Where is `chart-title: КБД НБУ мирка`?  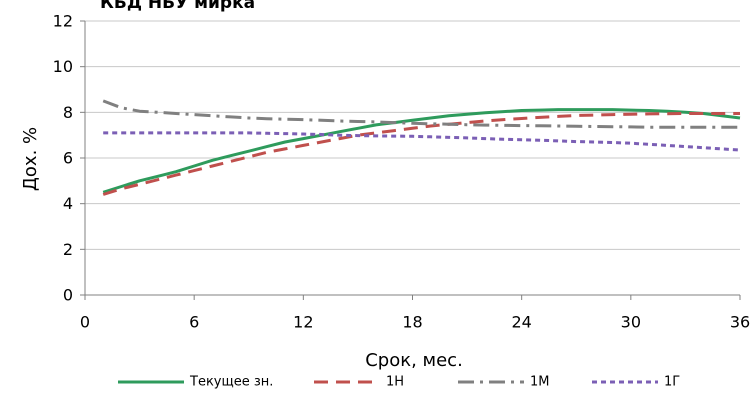 chart-title: КБД НБУ мирка is located at coordinates (177, 6).